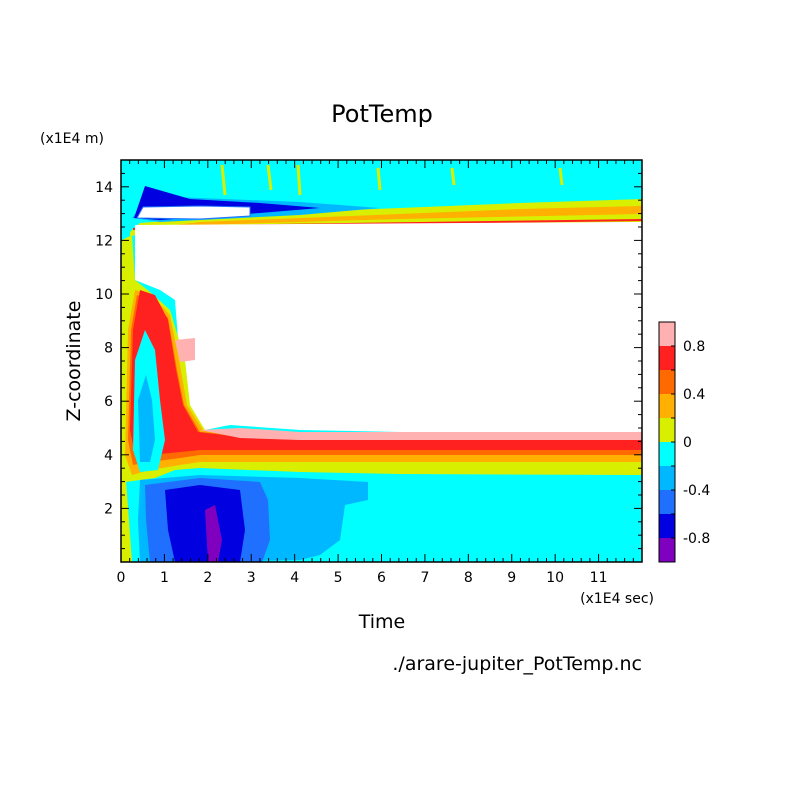 The width and height of the screenshot is (804, 804). Describe the element at coordinates (696, 539) in the screenshot. I see `colorbar-tick-label: -0.8` at that location.